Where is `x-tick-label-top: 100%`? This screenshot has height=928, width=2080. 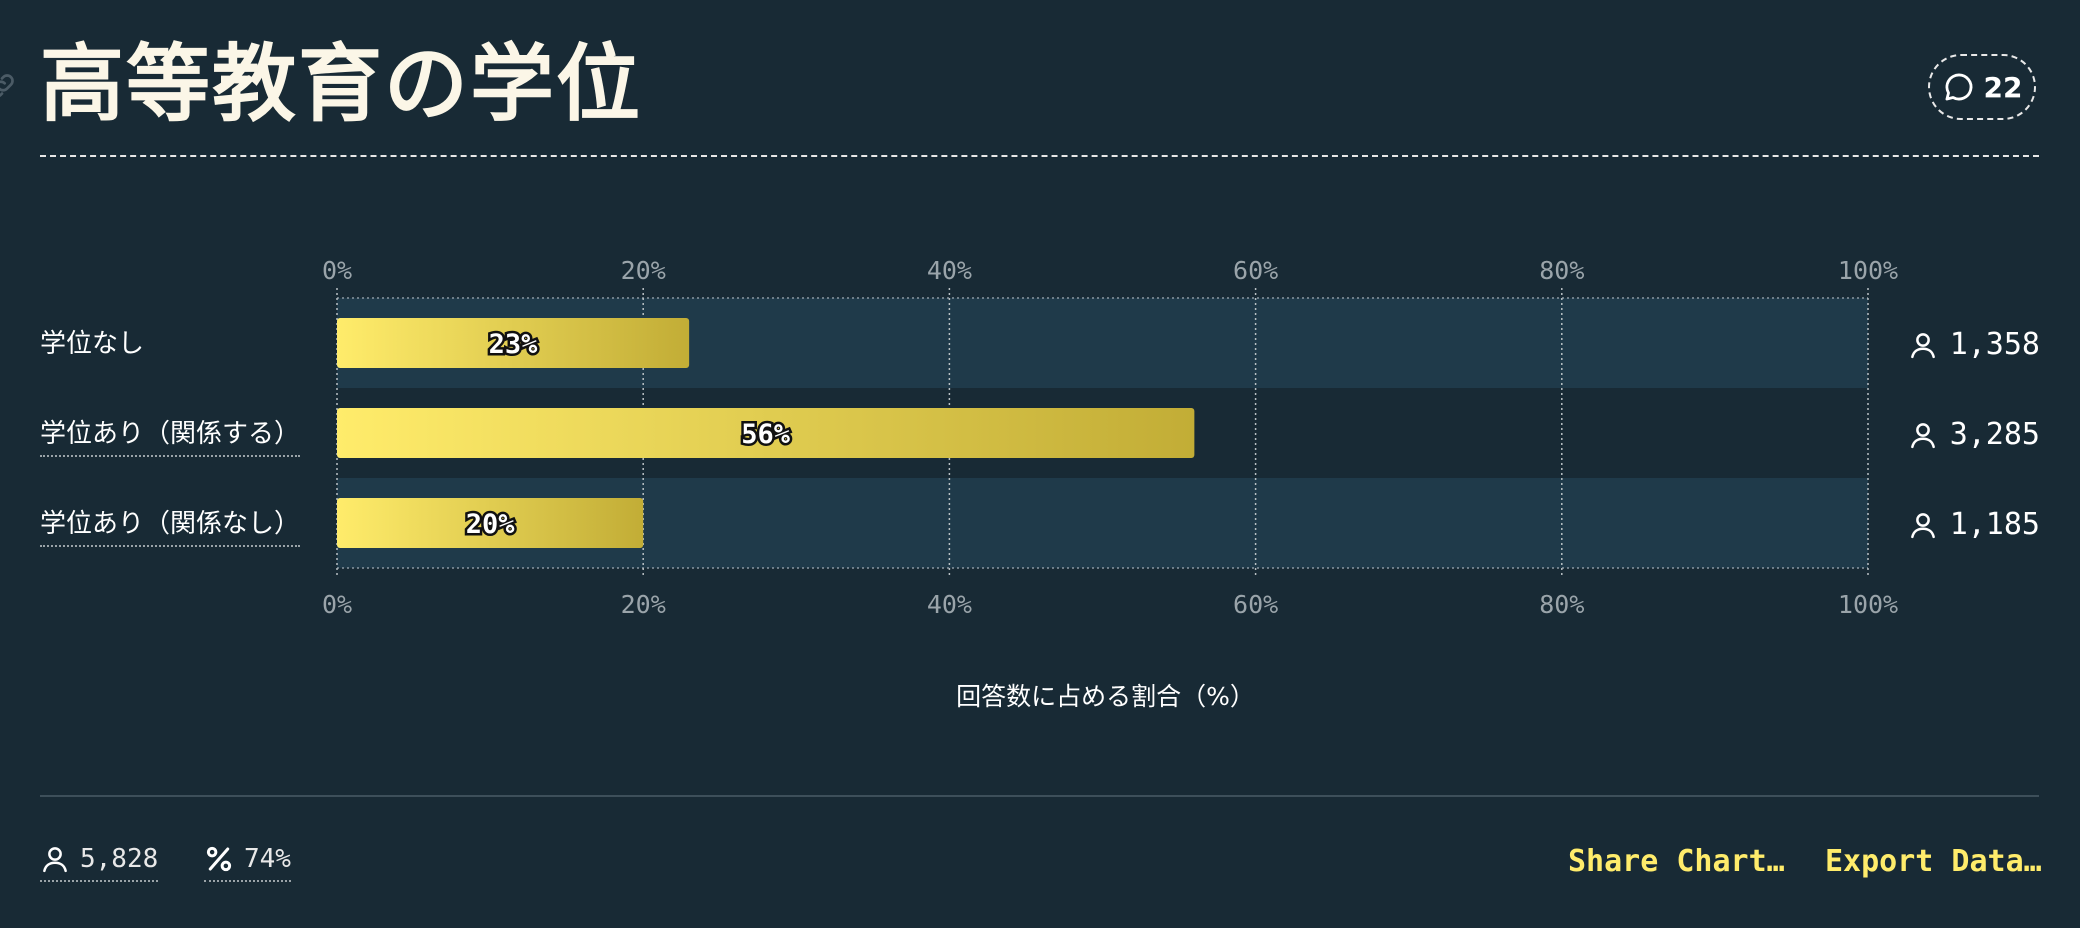 x-tick-label-top: 100% is located at coordinates (1868, 270).